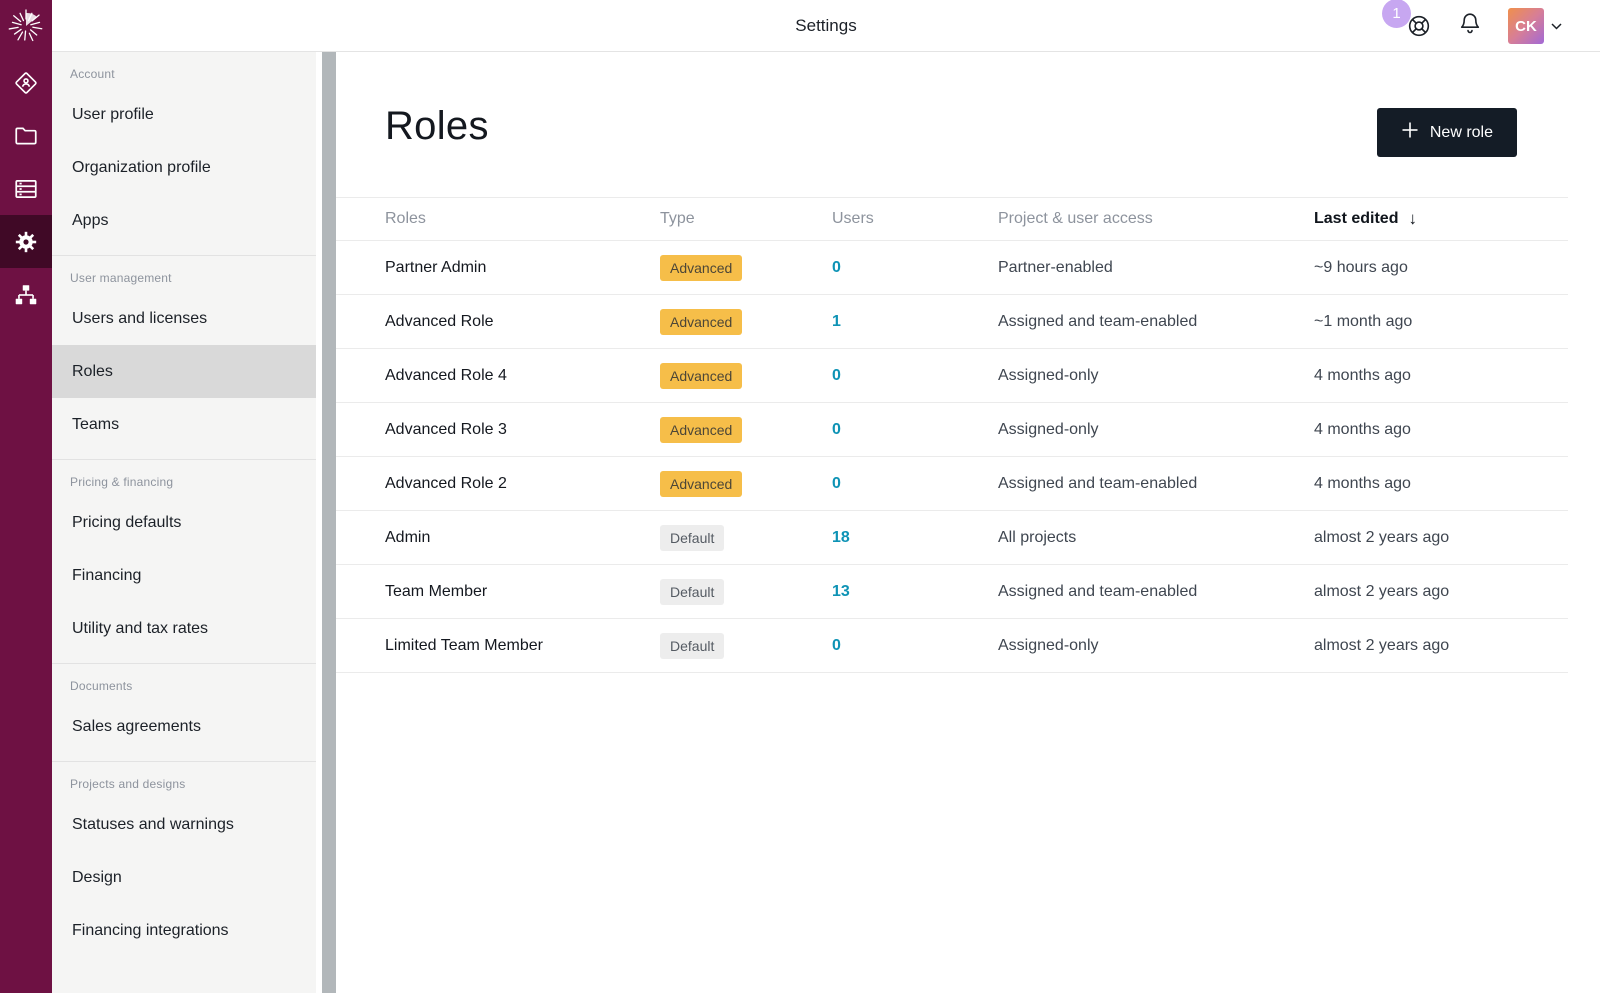 Image resolution: width=1600 pixels, height=993 pixels. Describe the element at coordinates (446, 429) in the screenshot. I see `role-name: Advanced Role 3` at that location.